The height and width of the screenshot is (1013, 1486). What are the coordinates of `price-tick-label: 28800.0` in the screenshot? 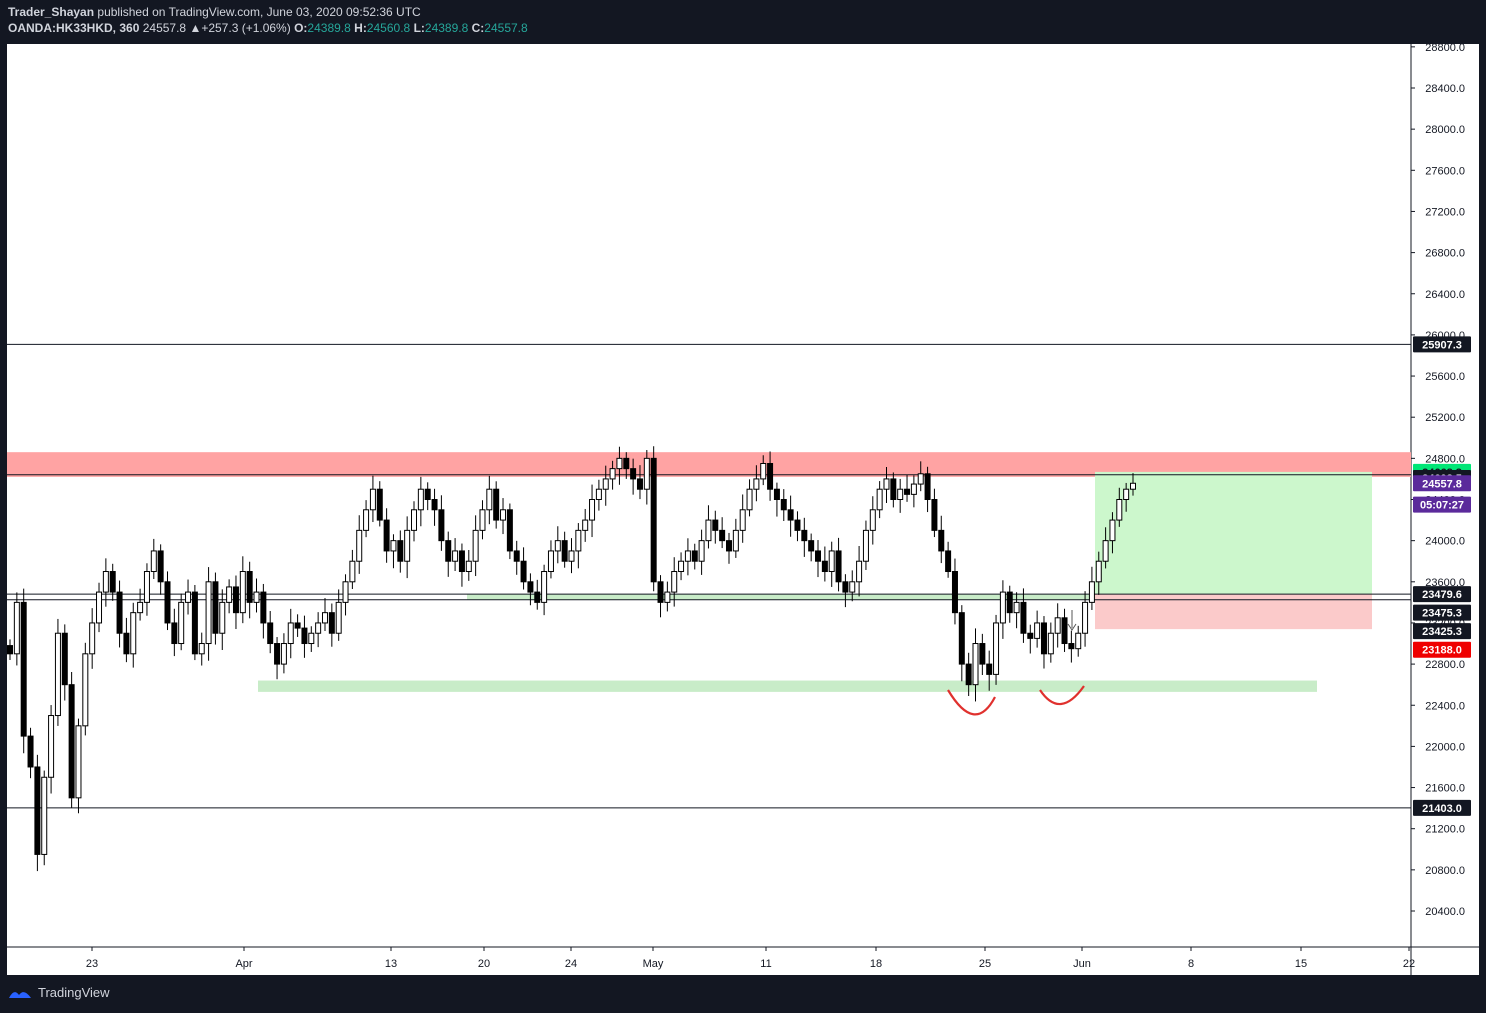 It's located at (1445, 48).